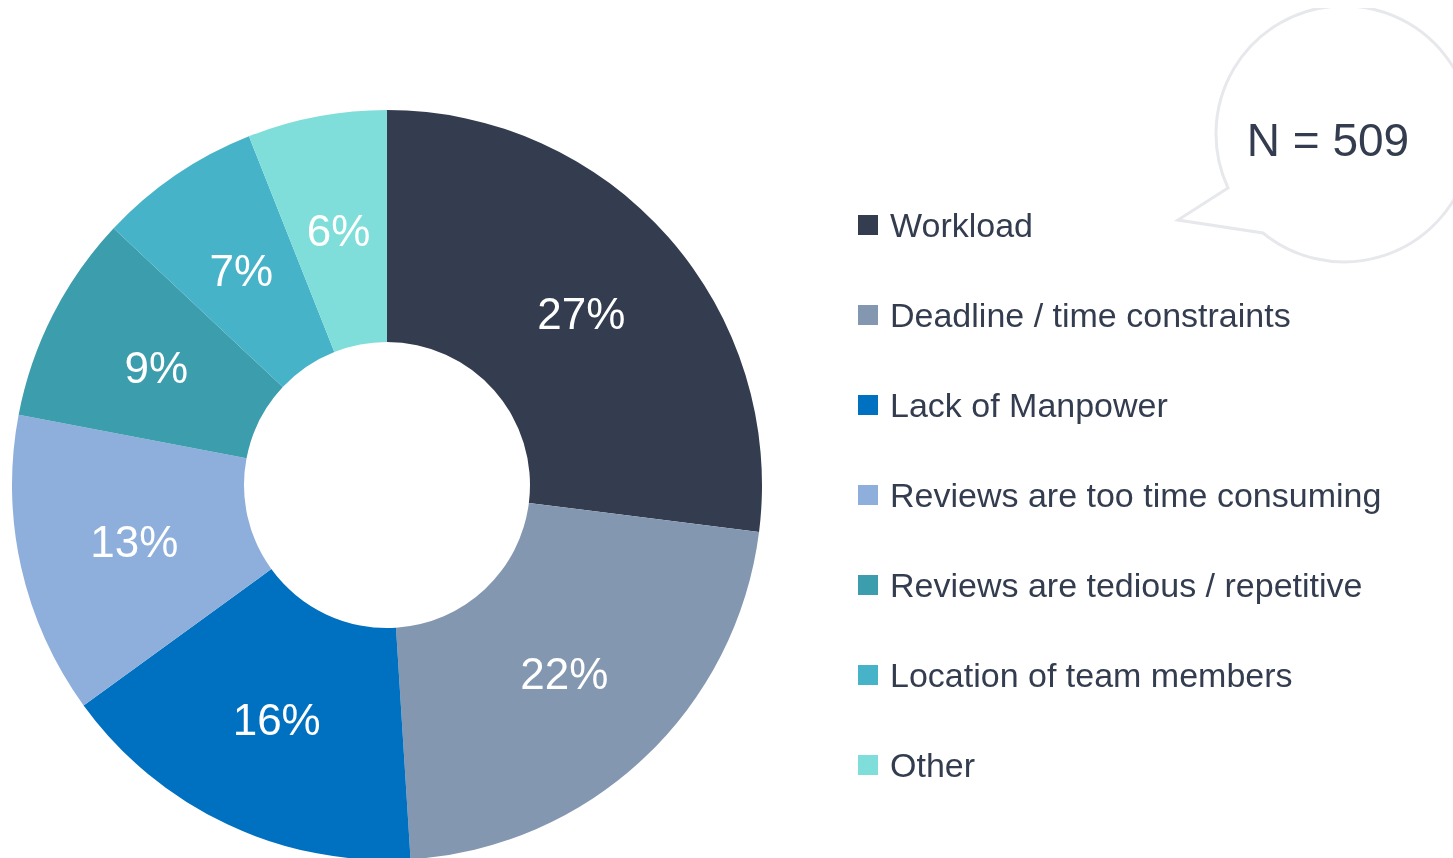 This screenshot has width=1453, height=858. Describe the element at coordinates (933, 765) in the screenshot. I see `legend-label: Other` at that location.